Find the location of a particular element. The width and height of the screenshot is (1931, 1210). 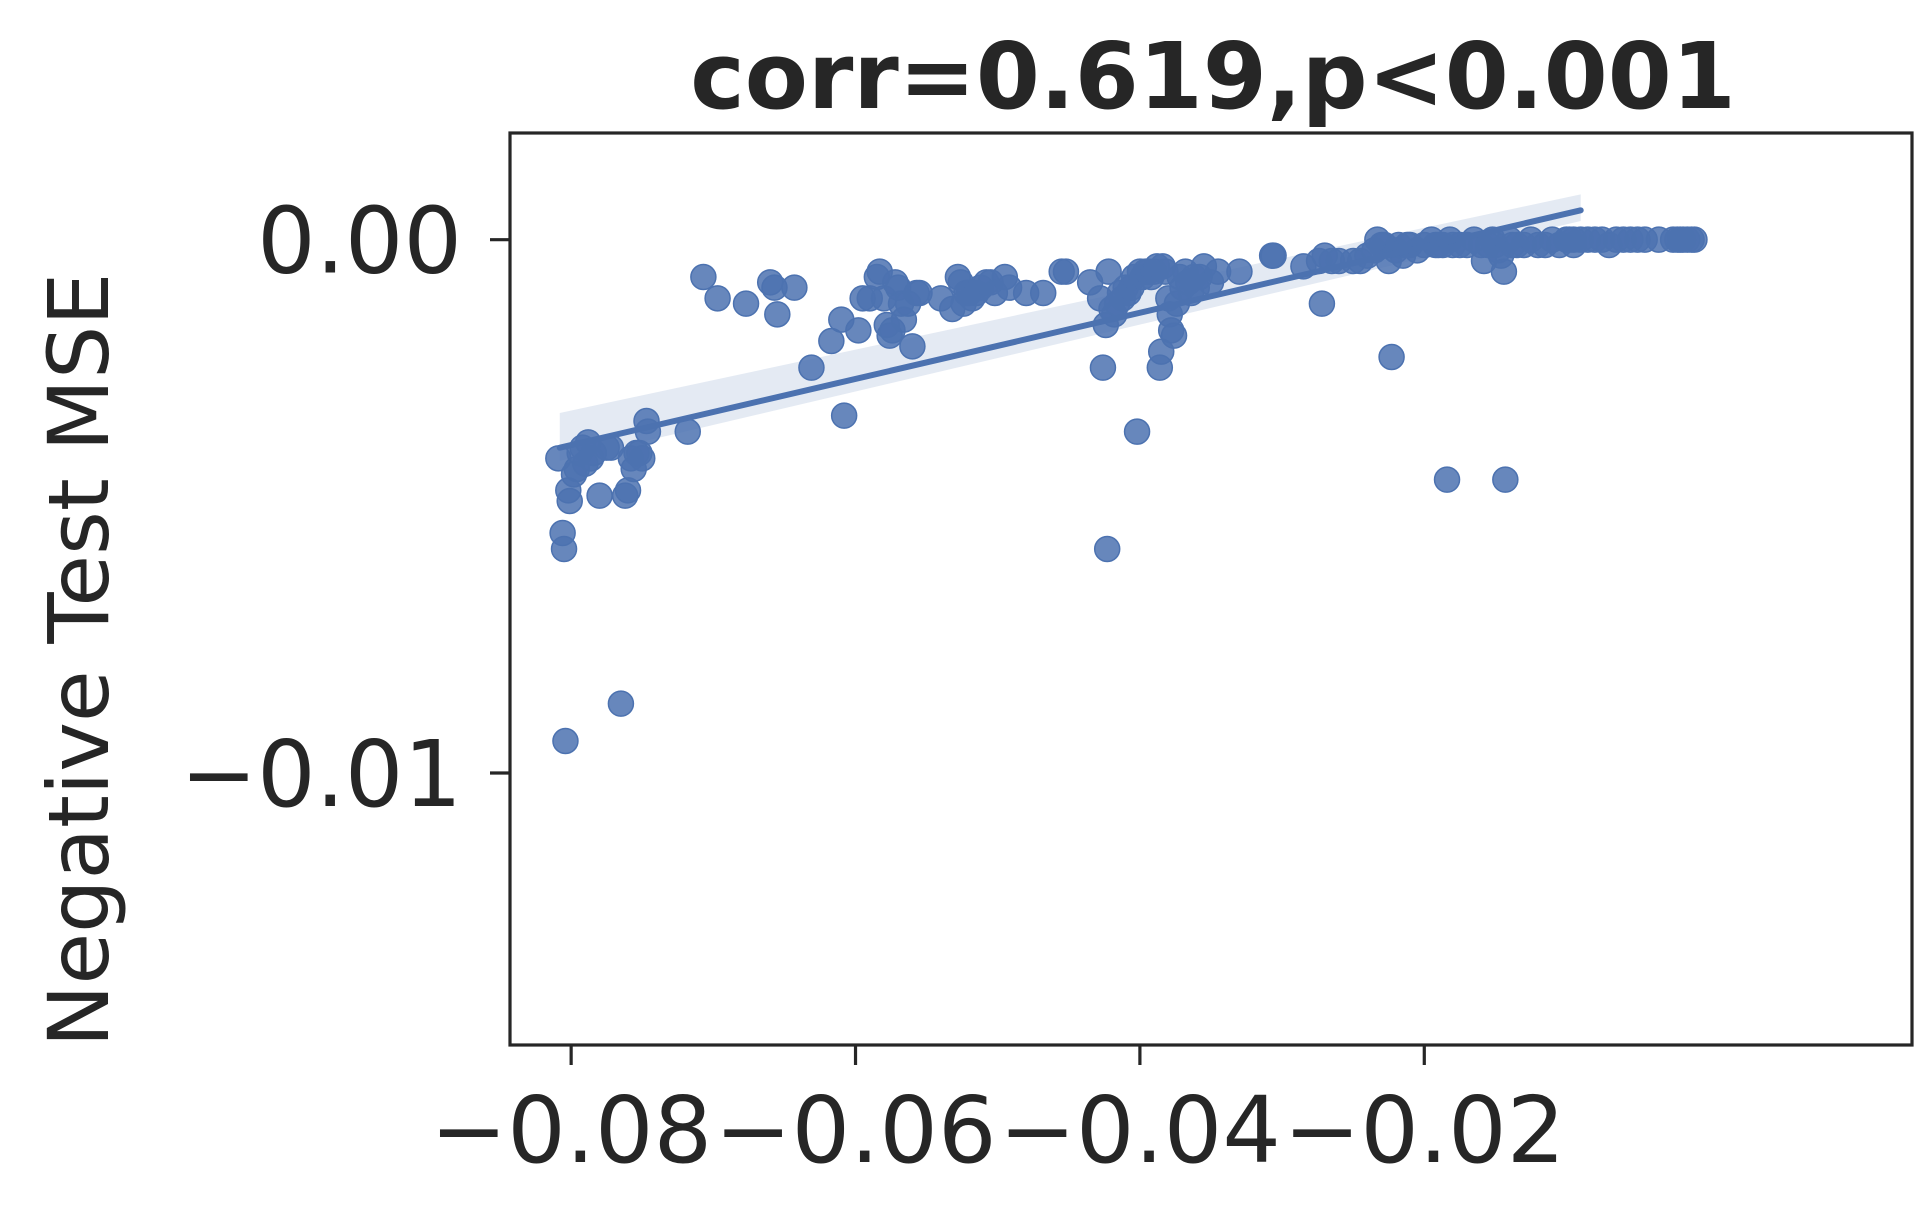

y-tick-label: 0.00 is located at coordinates (359, 241).